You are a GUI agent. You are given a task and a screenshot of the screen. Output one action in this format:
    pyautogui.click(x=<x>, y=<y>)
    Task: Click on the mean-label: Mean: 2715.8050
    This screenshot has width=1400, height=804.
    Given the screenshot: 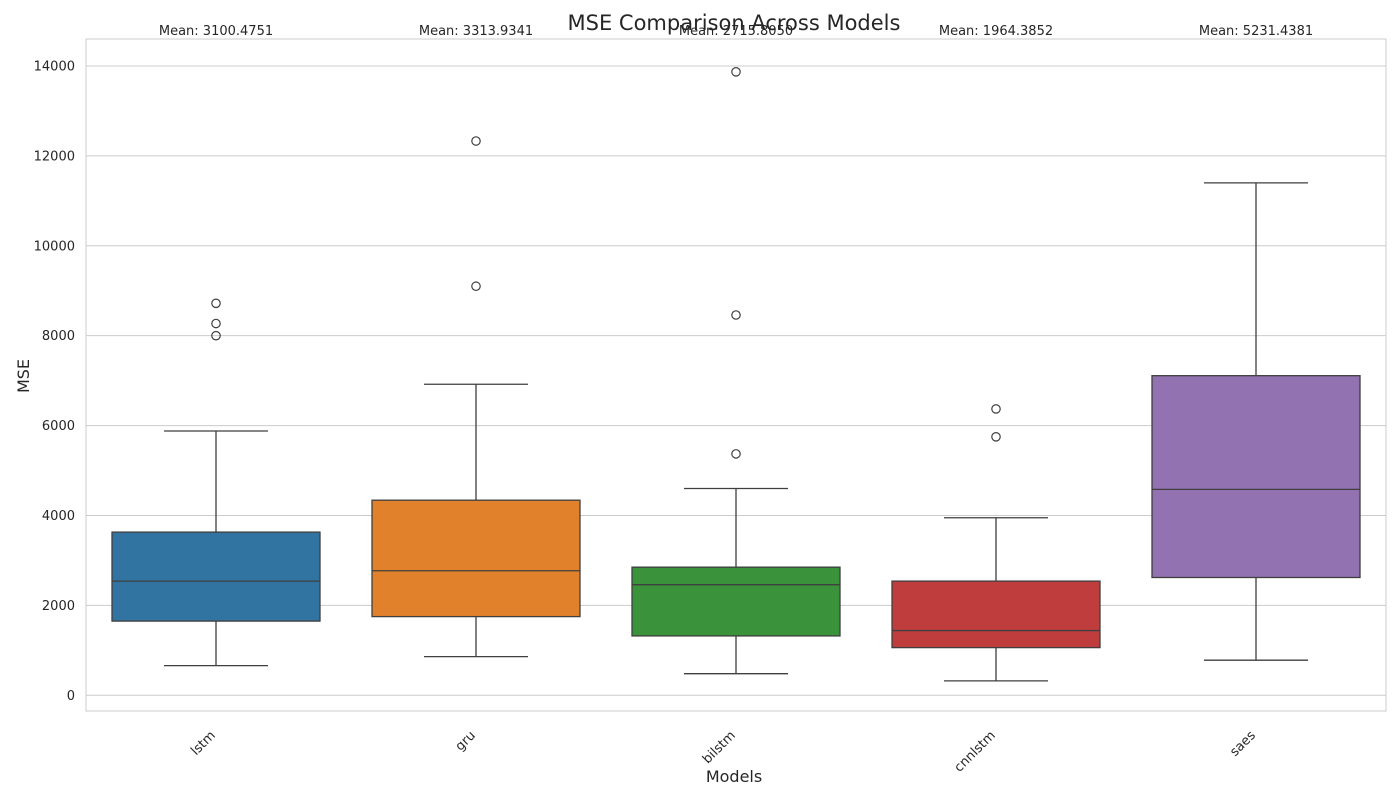 What is the action you would take?
    pyautogui.click(x=736, y=31)
    